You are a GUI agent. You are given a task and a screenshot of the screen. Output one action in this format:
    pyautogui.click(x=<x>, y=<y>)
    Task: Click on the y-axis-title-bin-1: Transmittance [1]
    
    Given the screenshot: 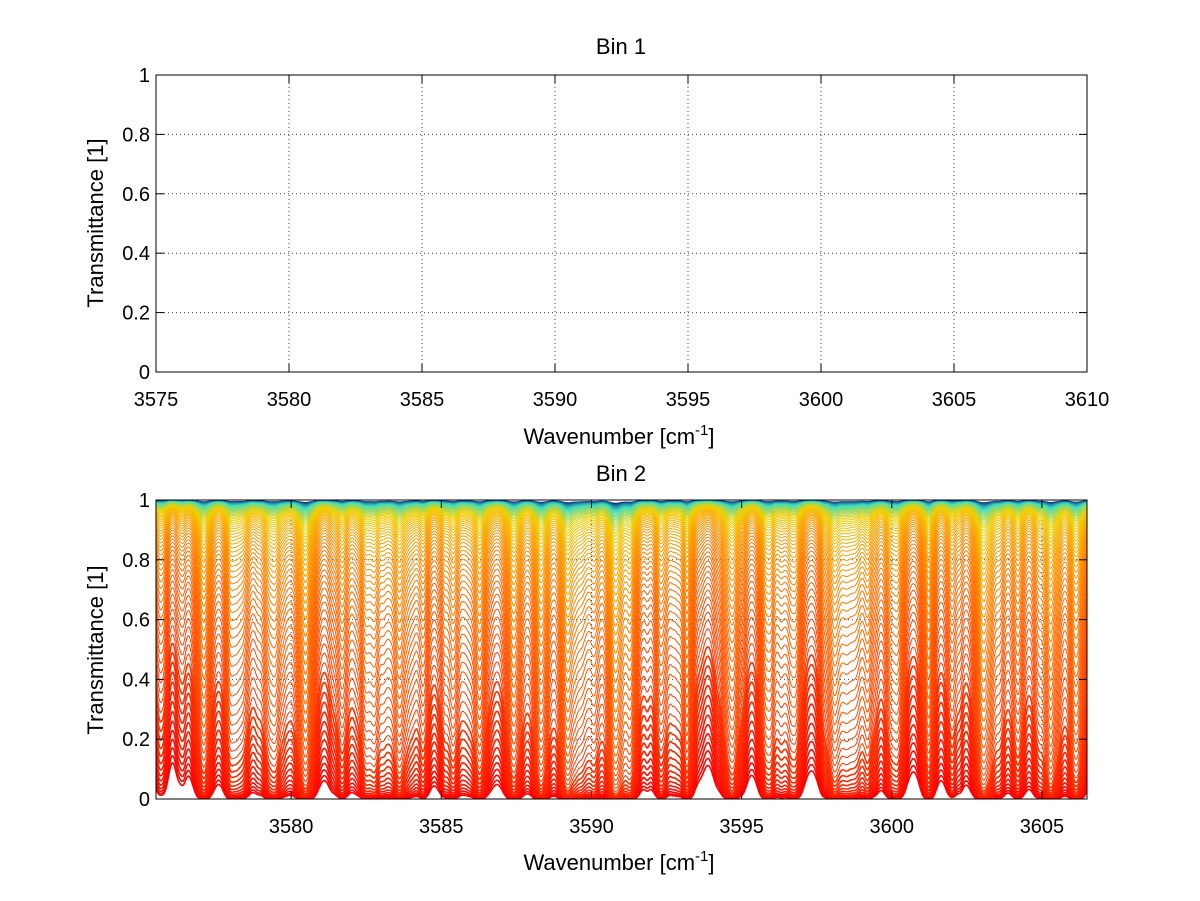 What is the action you would take?
    pyautogui.click(x=95, y=222)
    